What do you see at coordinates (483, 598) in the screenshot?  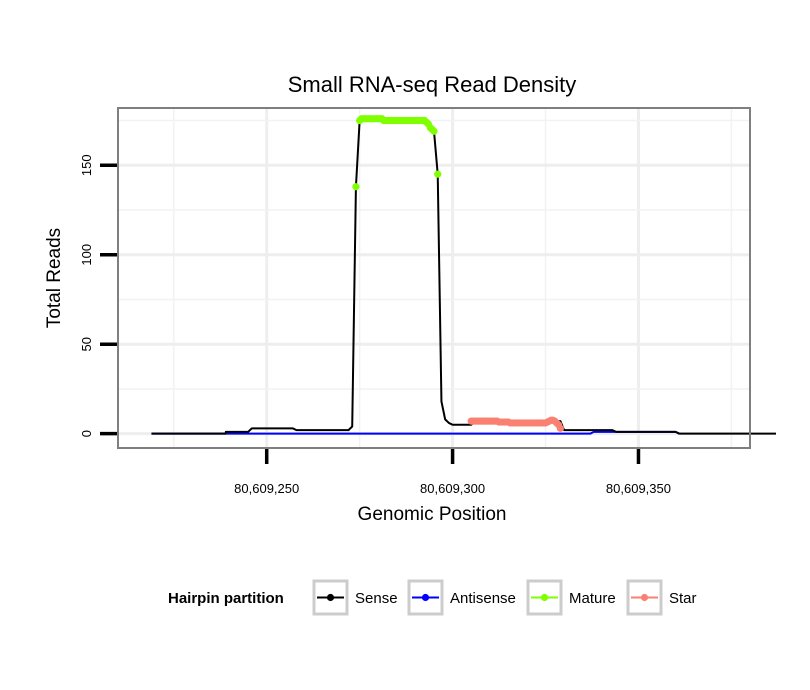 I see `legend-label: Antisense` at bounding box center [483, 598].